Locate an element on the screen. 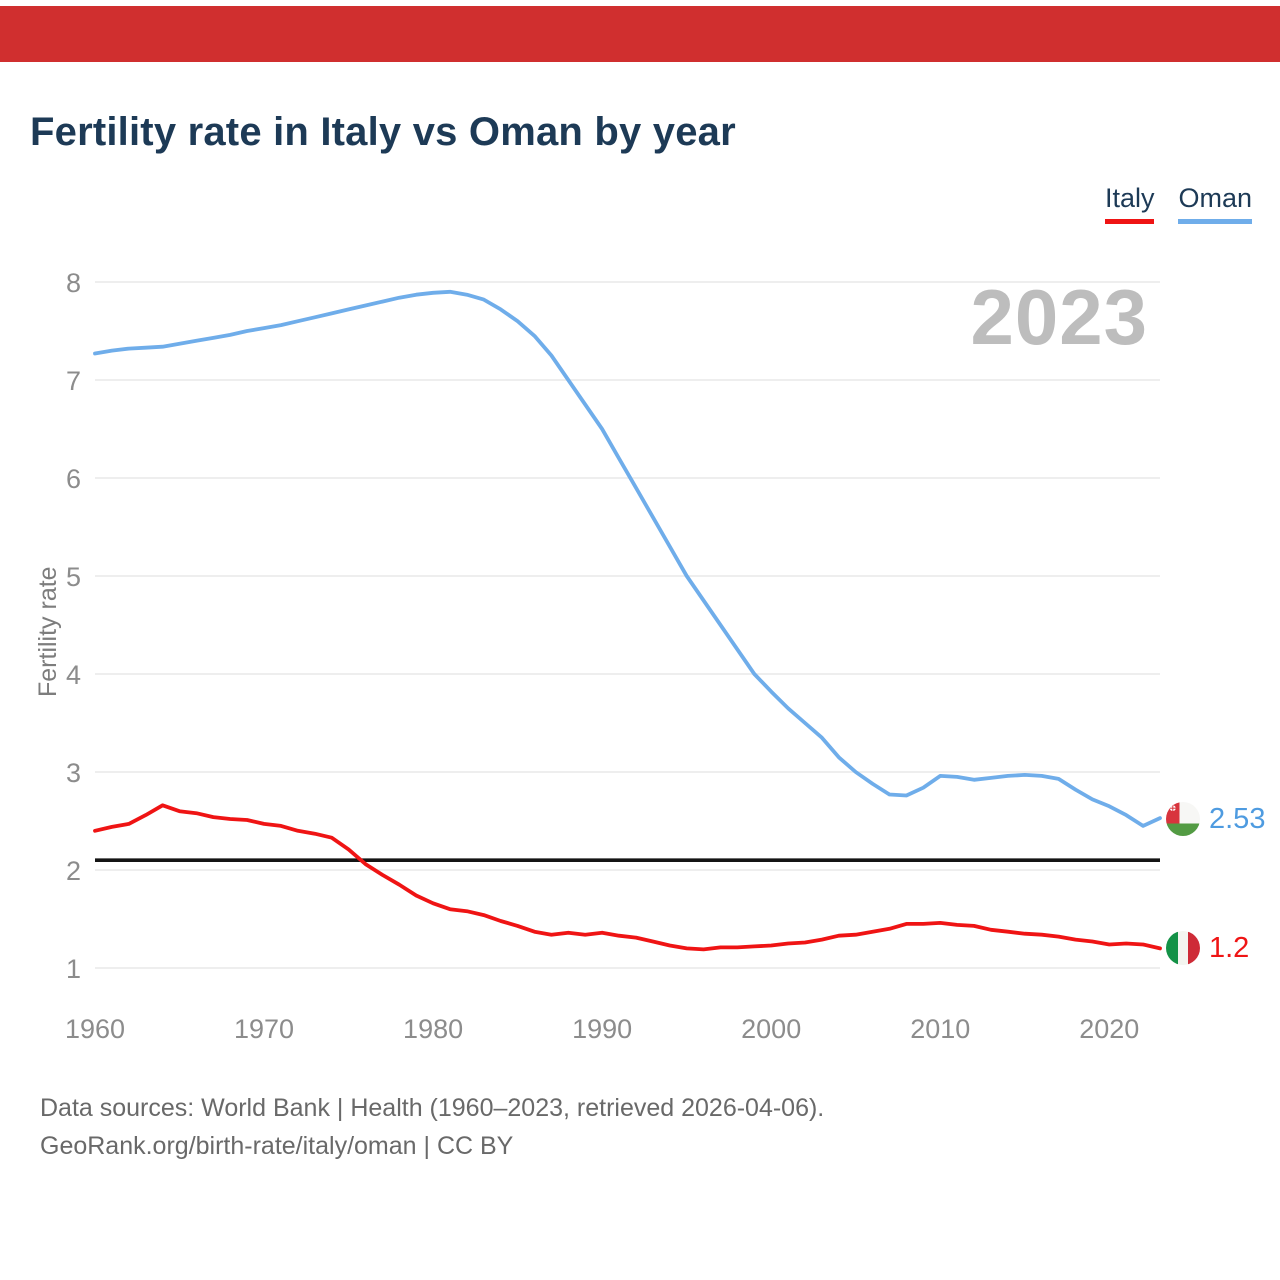  legend-item-oman: Oman is located at coordinates (1215, 203).